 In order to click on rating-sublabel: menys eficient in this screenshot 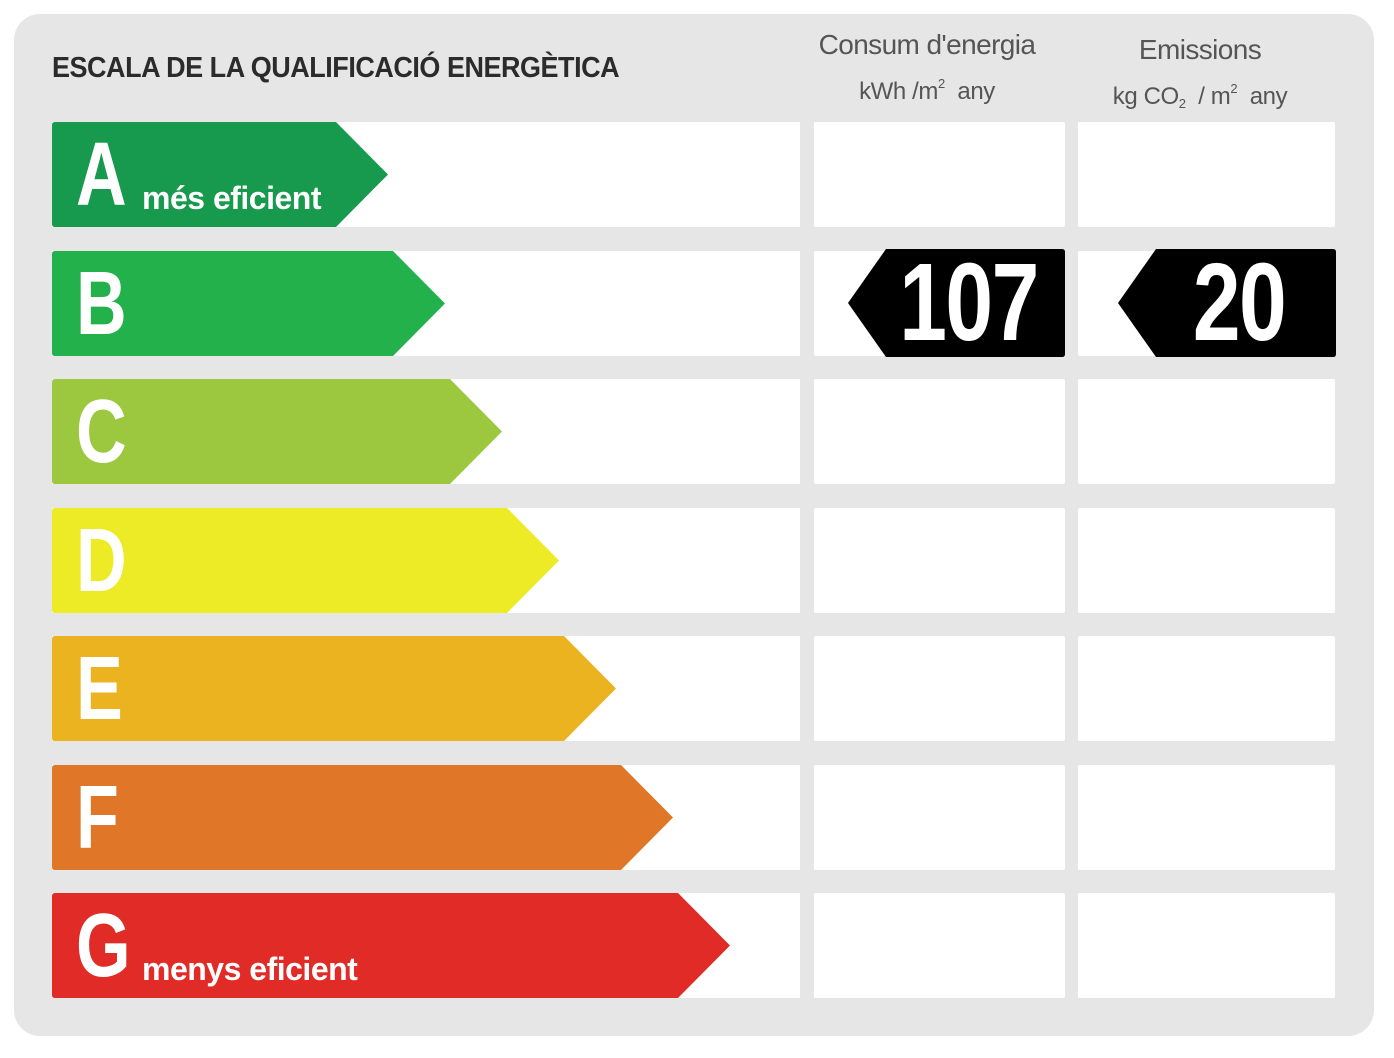, I will do `click(250, 969)`.